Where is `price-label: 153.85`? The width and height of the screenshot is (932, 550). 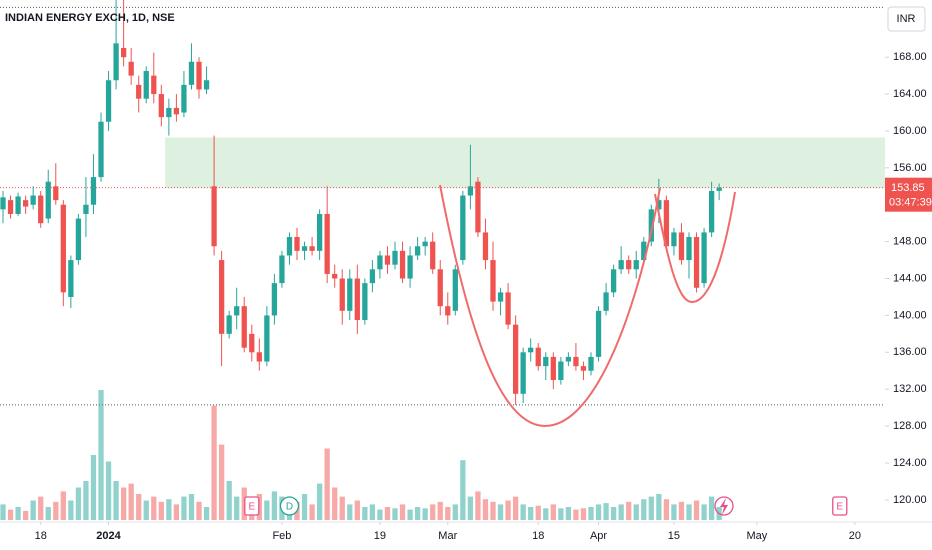 price-label: 153.85 is located at coordinates (908, 188).